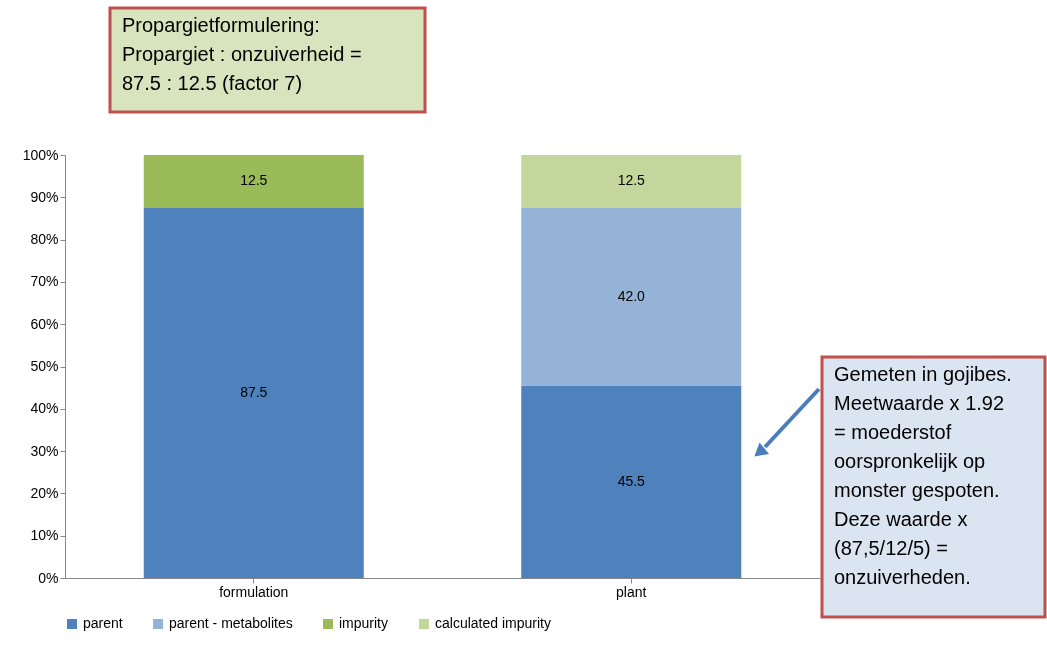 This screenshot has width=1047, height=648. What do you see at coordinates (242, 54) in the screenshot?
I see `text: Propargietformulering: Propargiet : onzuiverheid = 87.5 : 12.5 (factor 7)` at bounding box center [242, 54].